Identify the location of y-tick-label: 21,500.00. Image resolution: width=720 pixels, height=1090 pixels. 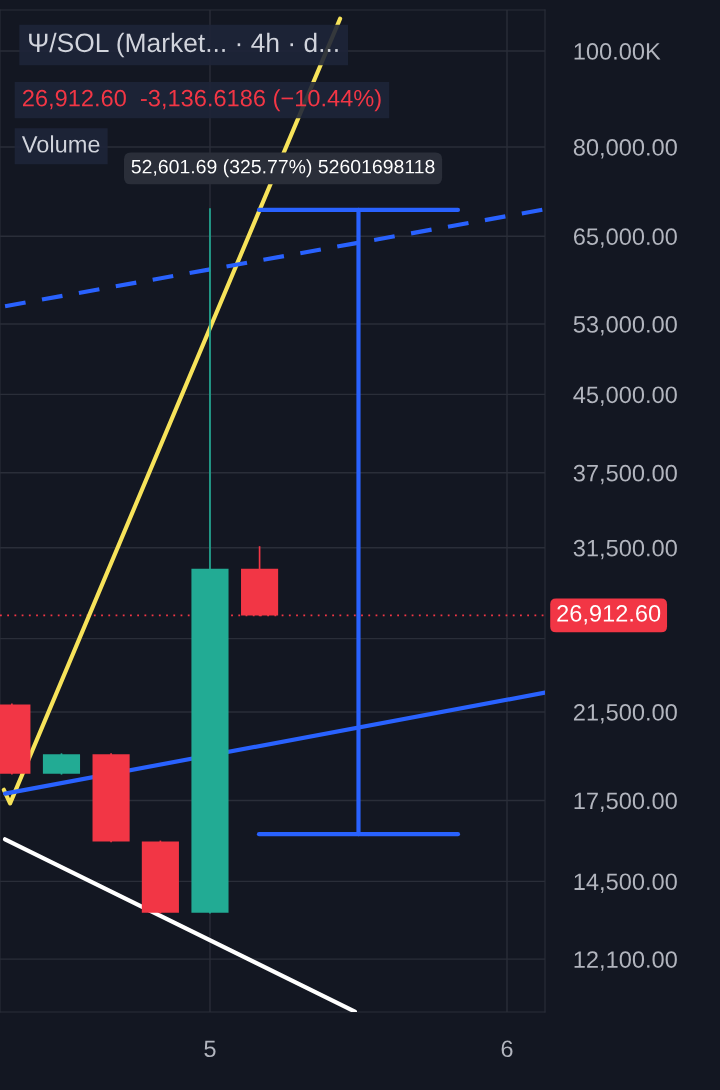
(625, 714).